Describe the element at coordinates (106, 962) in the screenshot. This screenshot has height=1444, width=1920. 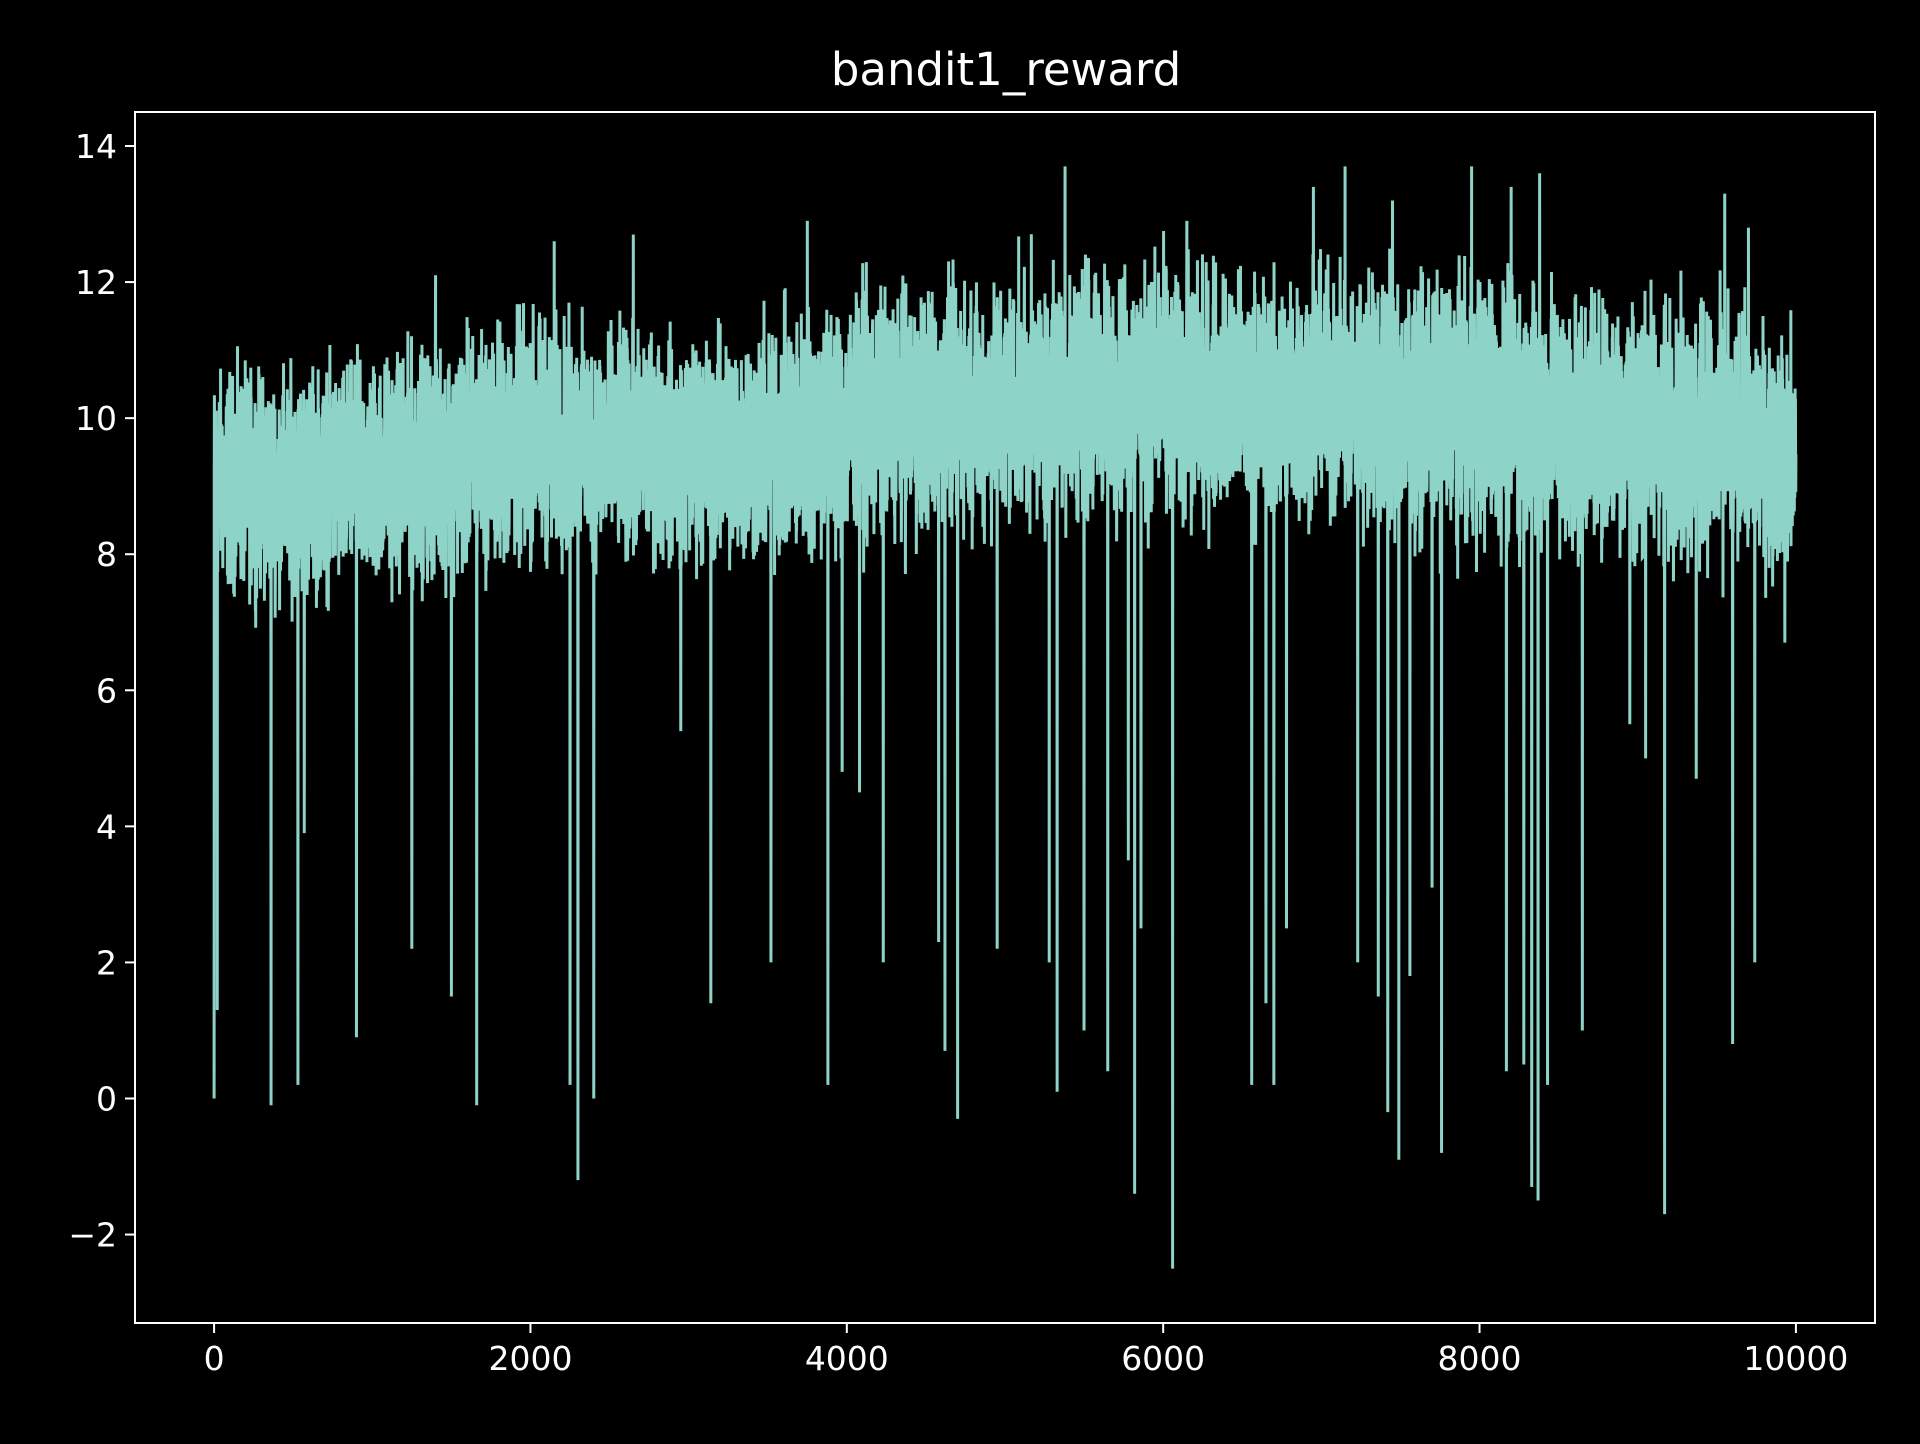
I see `y-tick-label: 2` at that location.